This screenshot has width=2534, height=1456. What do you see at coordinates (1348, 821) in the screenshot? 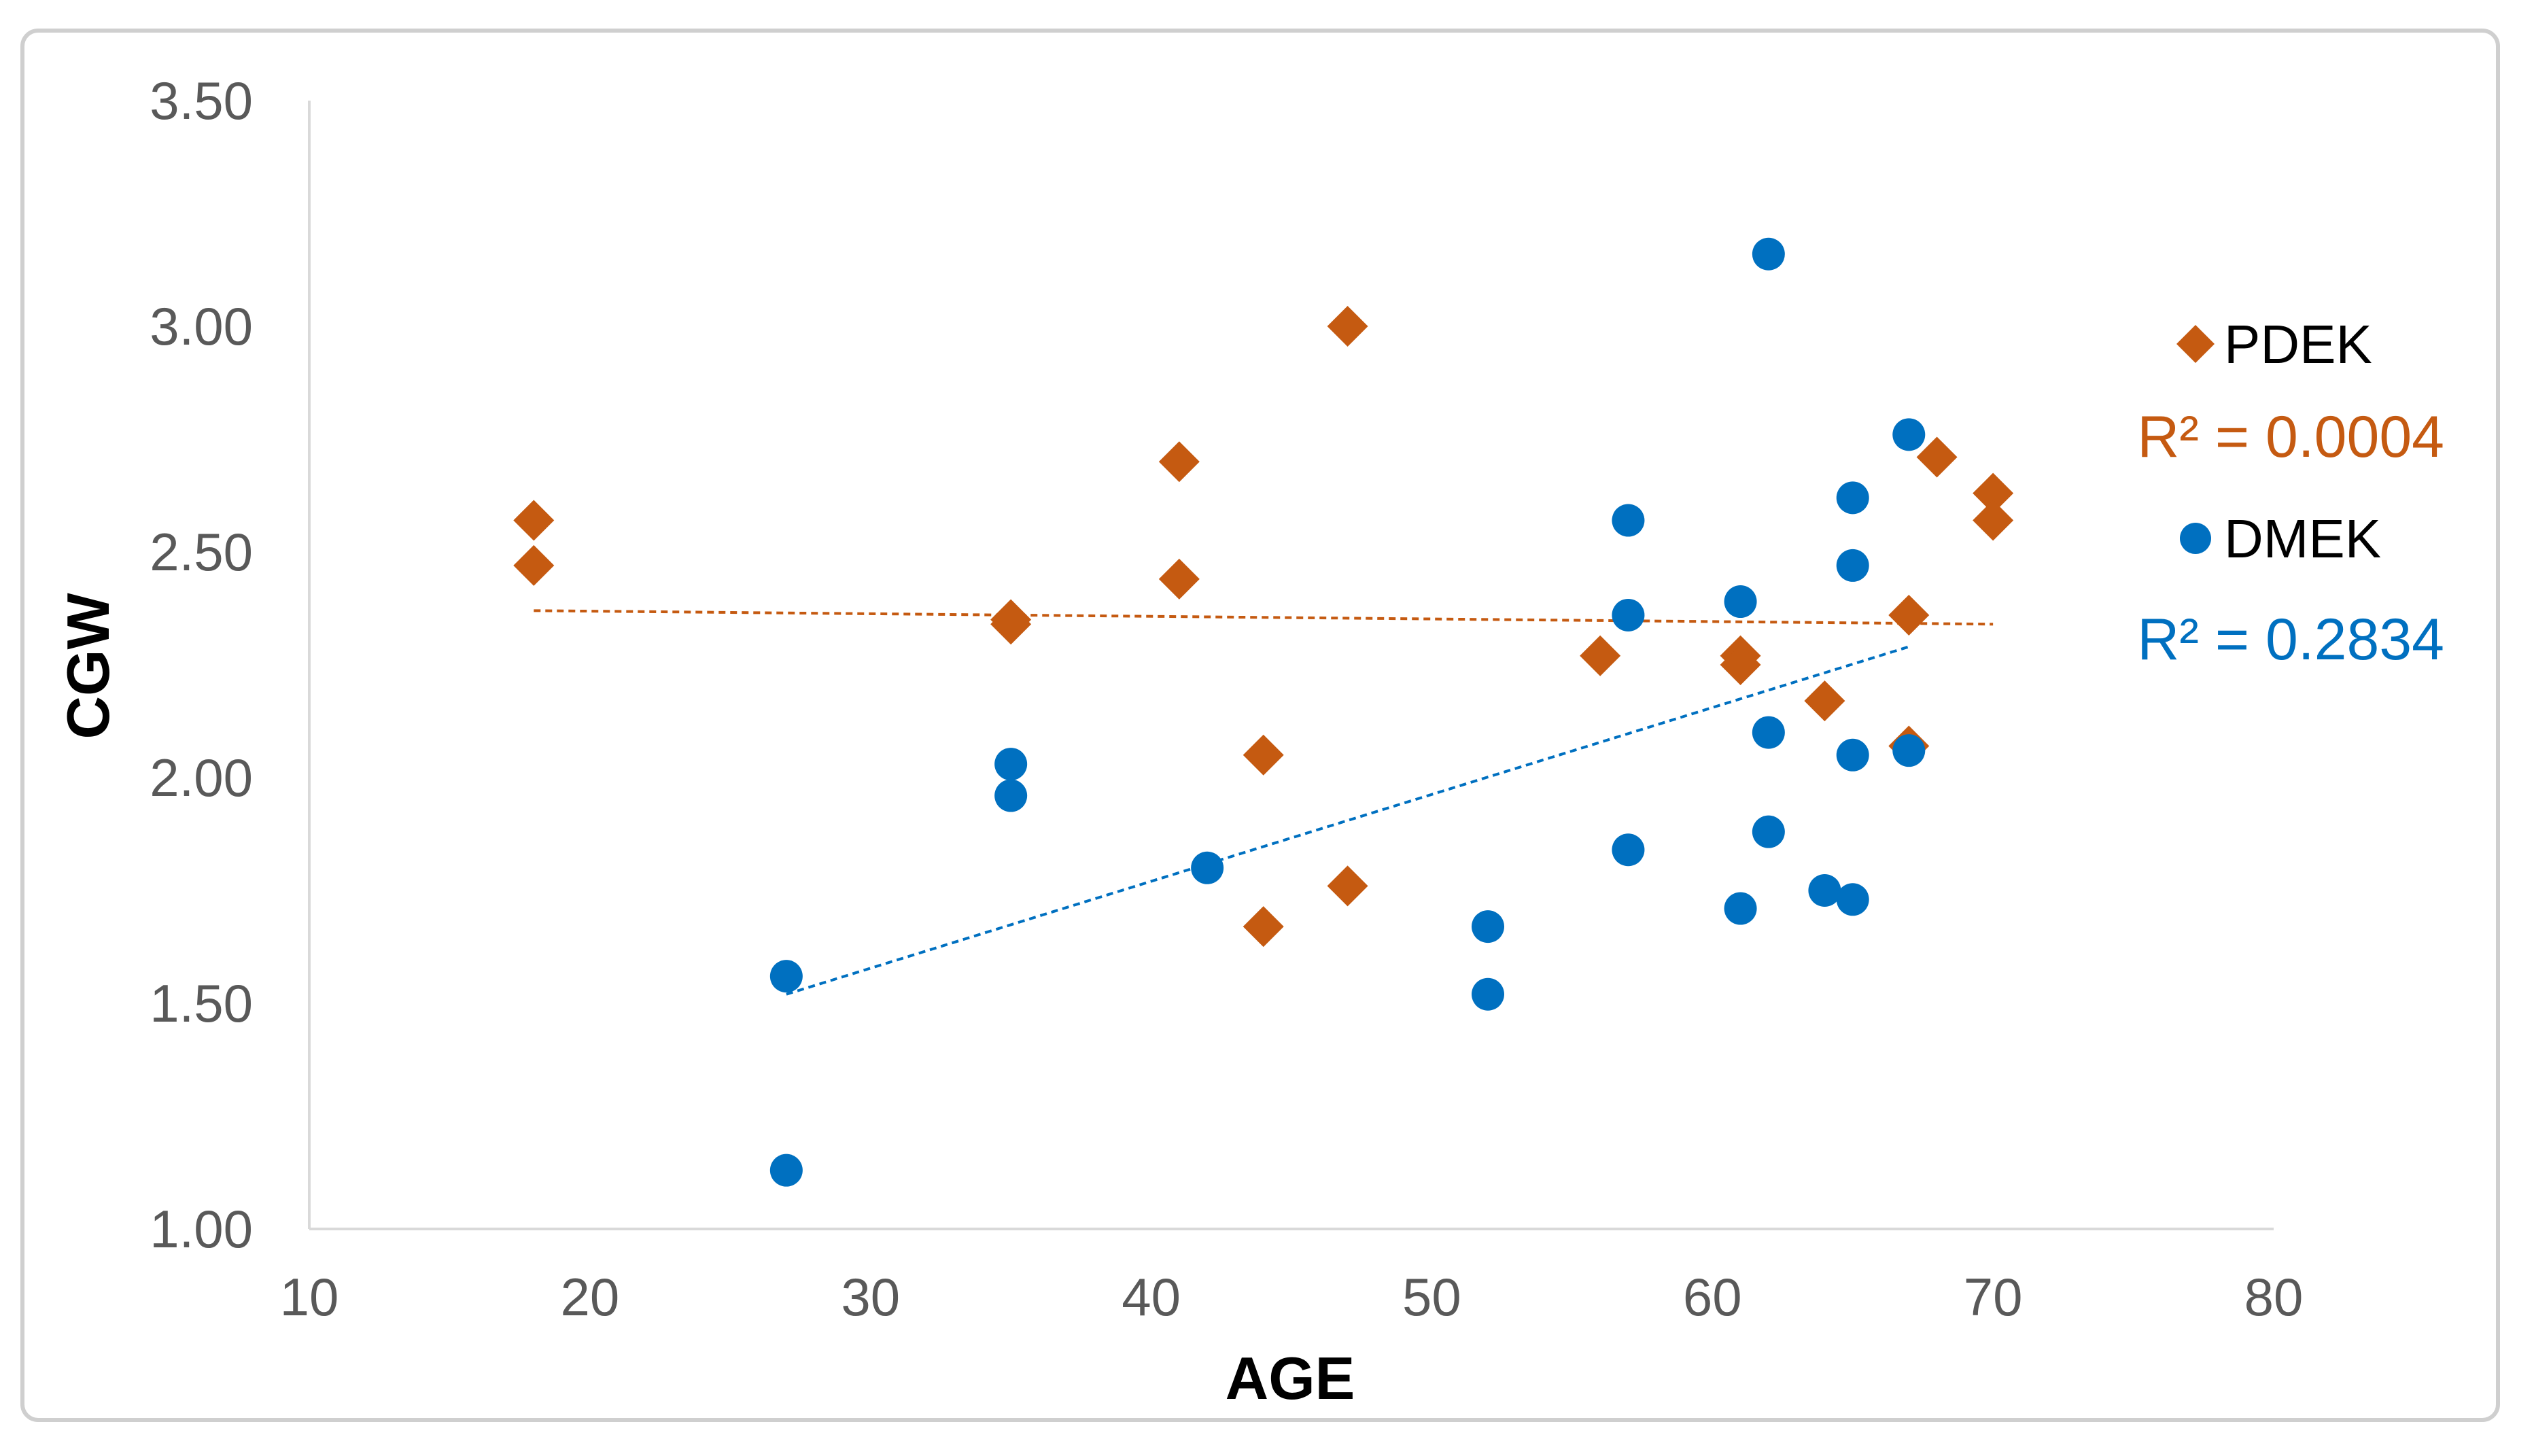
I see `trendline-dmek` at bounding box center [1348, 821].